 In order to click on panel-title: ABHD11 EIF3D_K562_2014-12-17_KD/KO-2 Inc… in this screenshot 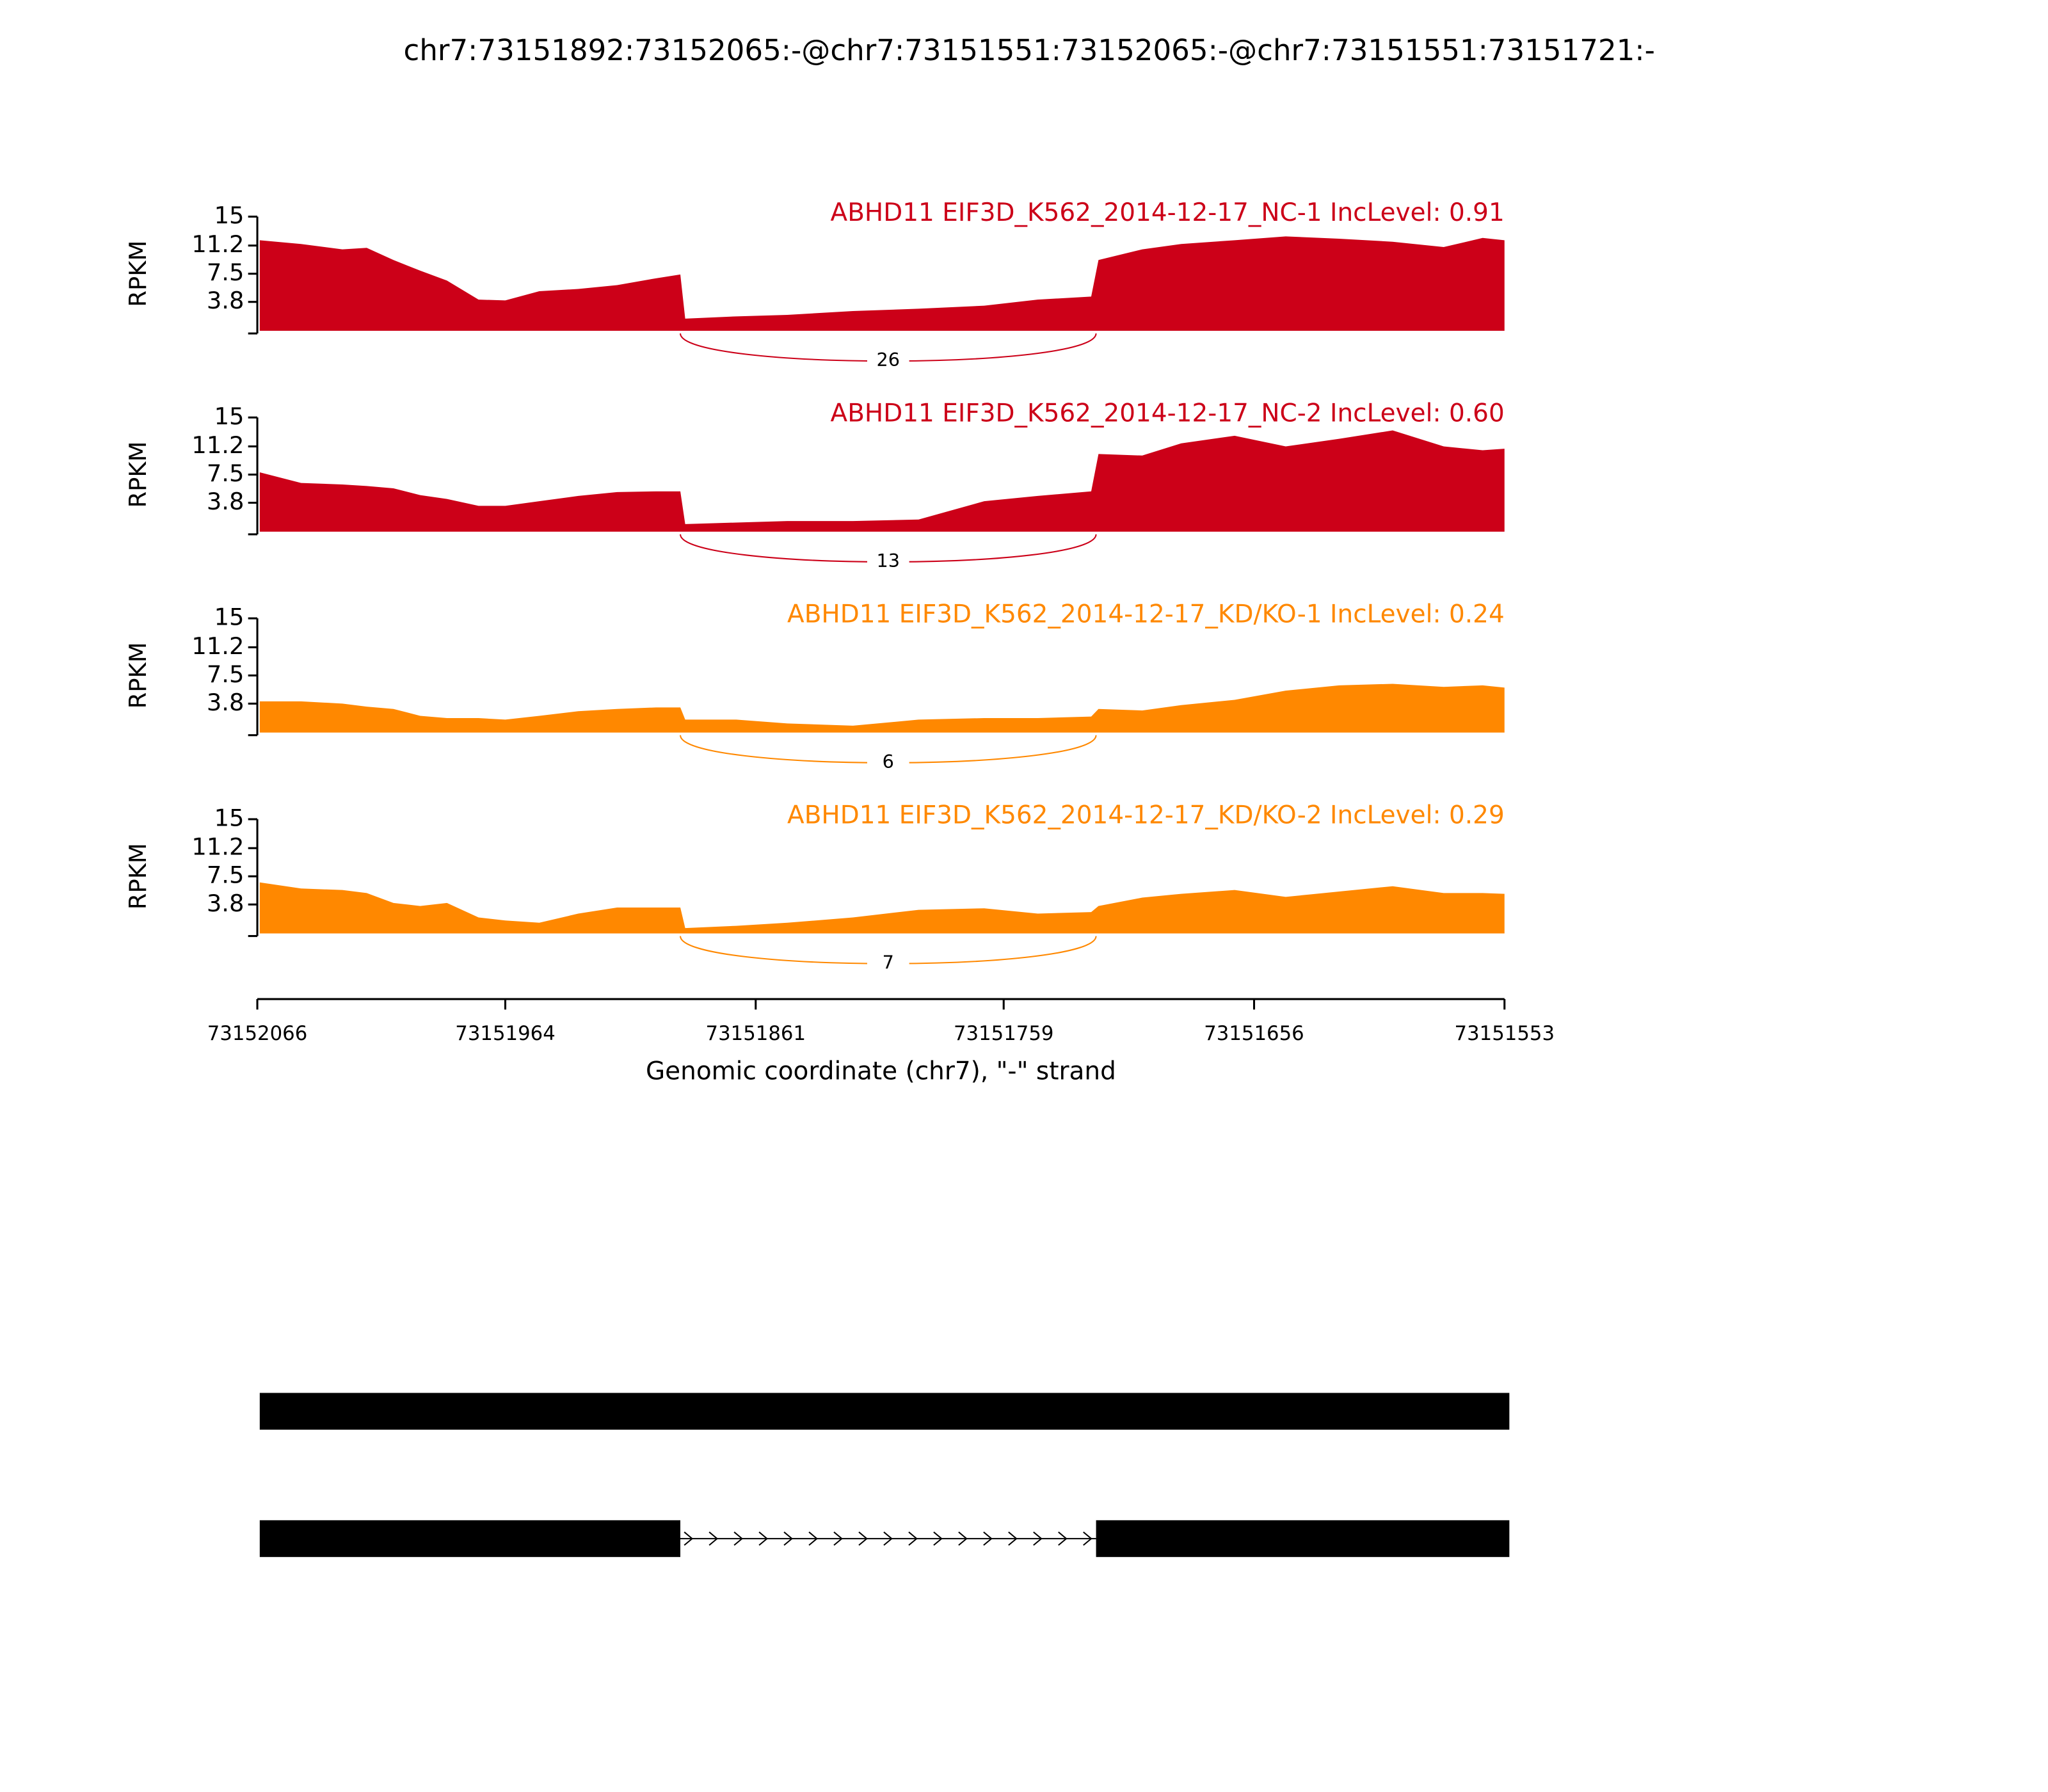, I will do `click(1146, 815)`.